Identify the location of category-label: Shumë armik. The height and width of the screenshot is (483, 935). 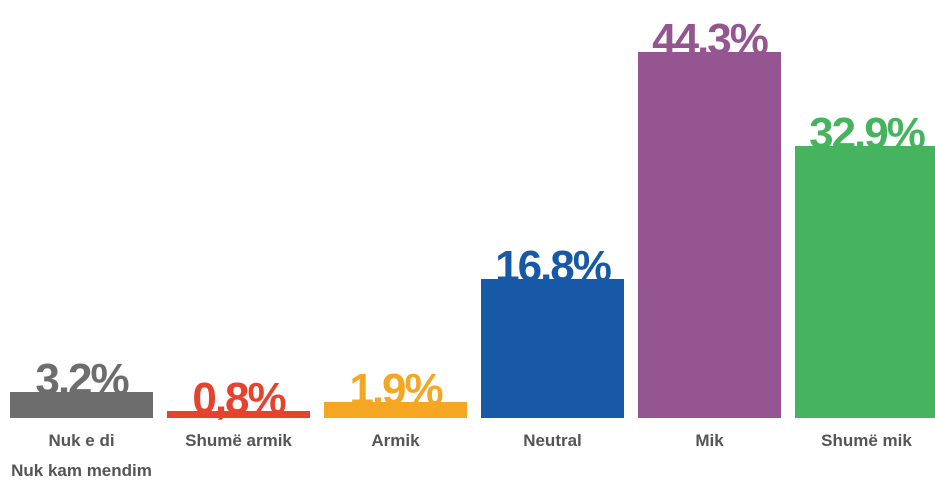
(238, 440).